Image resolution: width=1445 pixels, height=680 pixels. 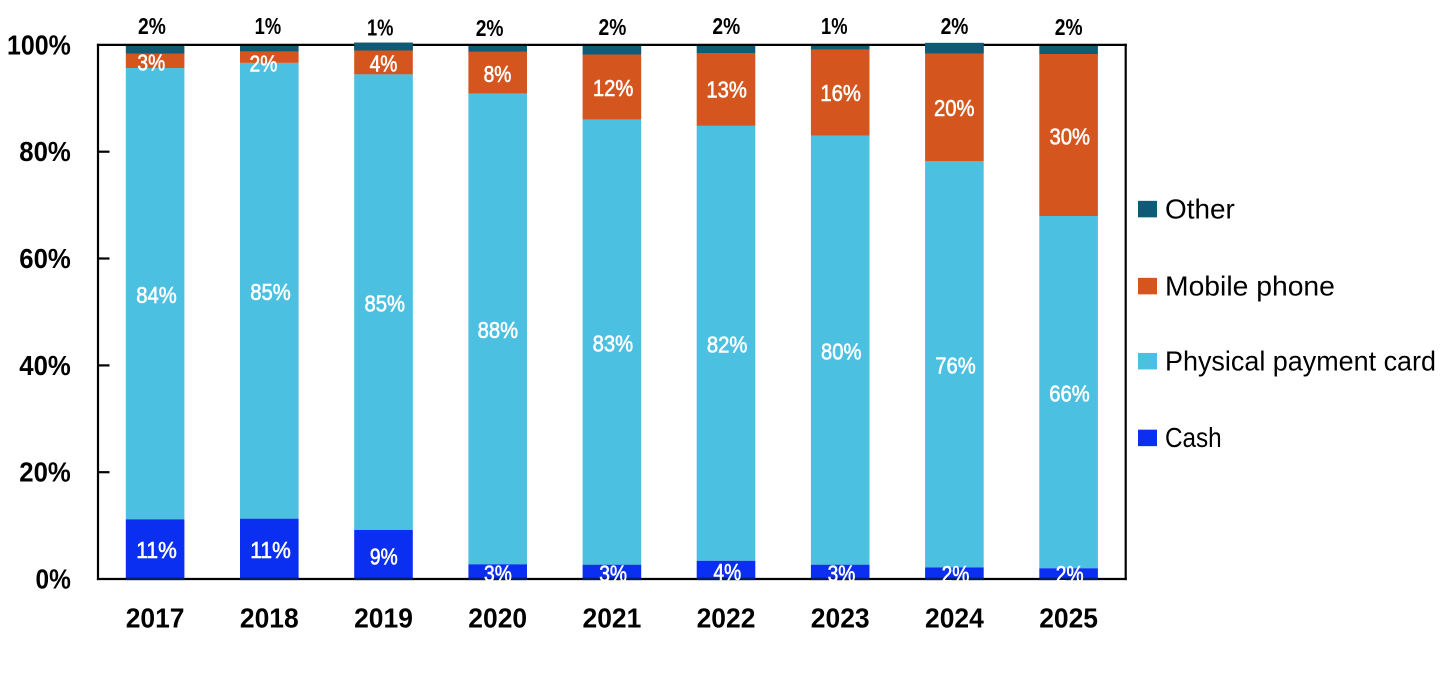 What do you see at coordinates (1069, 393) in the screenshot?
I see `svg-text: 66%` at bounding box center [1069, 393].